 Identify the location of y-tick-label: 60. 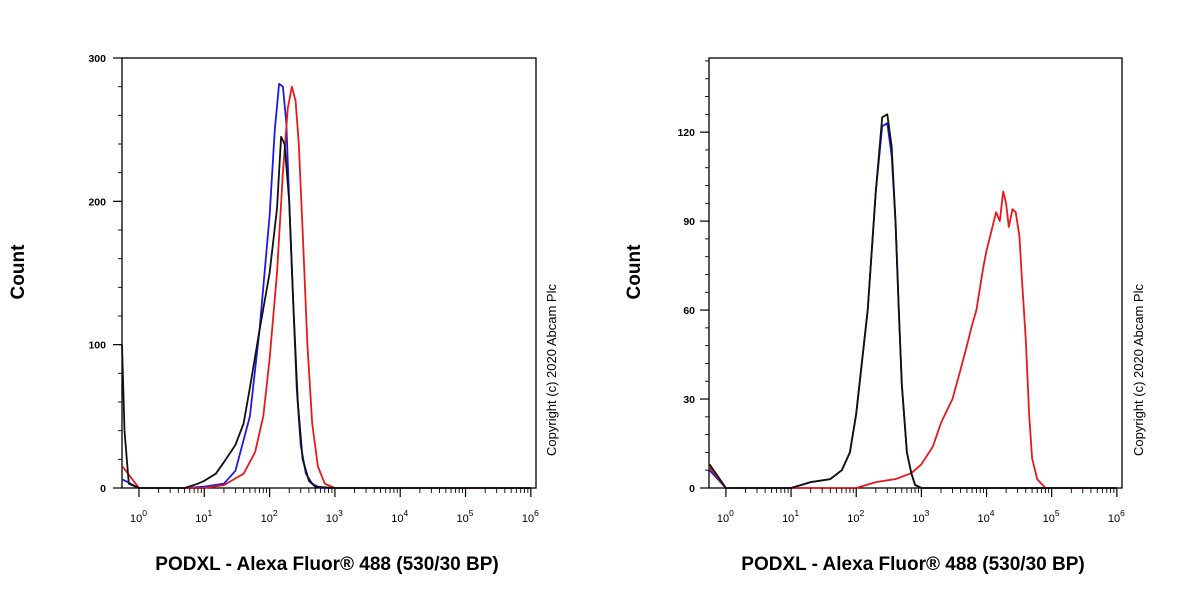
(689, 311).